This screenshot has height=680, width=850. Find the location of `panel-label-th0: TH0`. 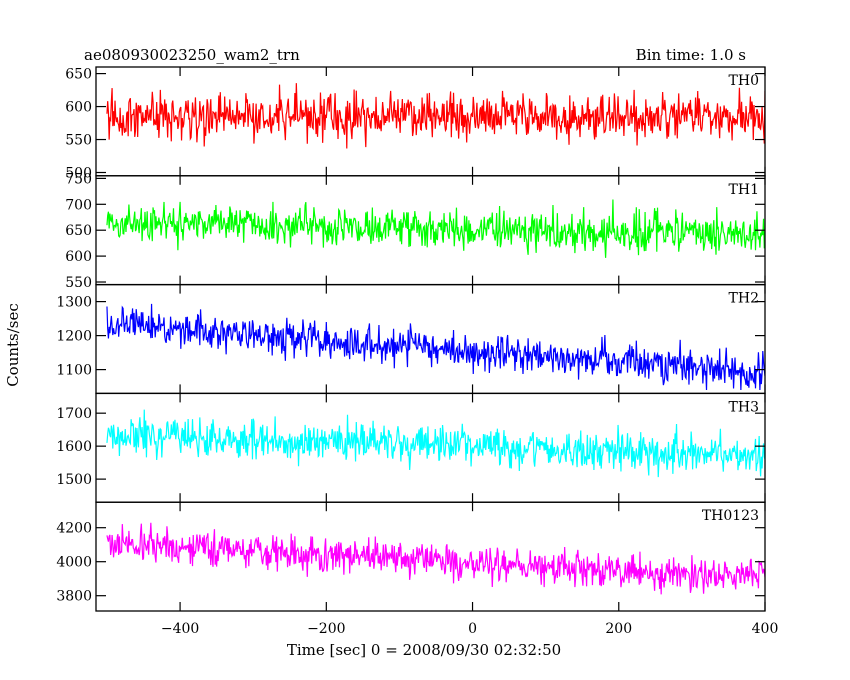

panel-label-th0: TH0 is located at coordinates (744, 81).